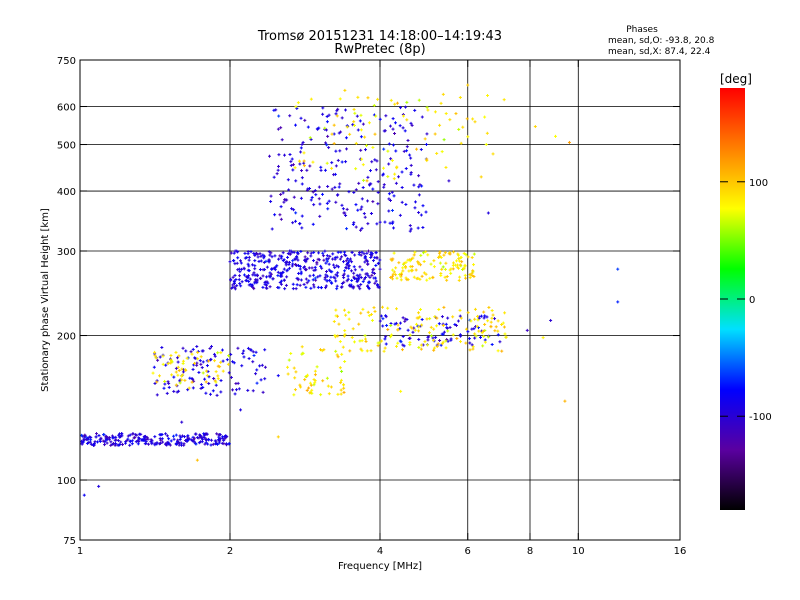 Image resolution: width=800 pixels, height=600 pixels. What do you see at coordinates (382, 551) in the screenshot?
I see `x-tick-labels: 1 2 4 6 8 10 16` at bounding box center [382, 551].